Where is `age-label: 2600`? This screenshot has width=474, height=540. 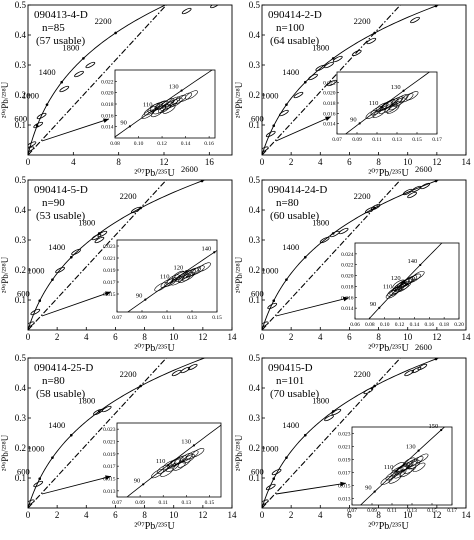
age-label: 2600 is located at coordinates (189, 169).